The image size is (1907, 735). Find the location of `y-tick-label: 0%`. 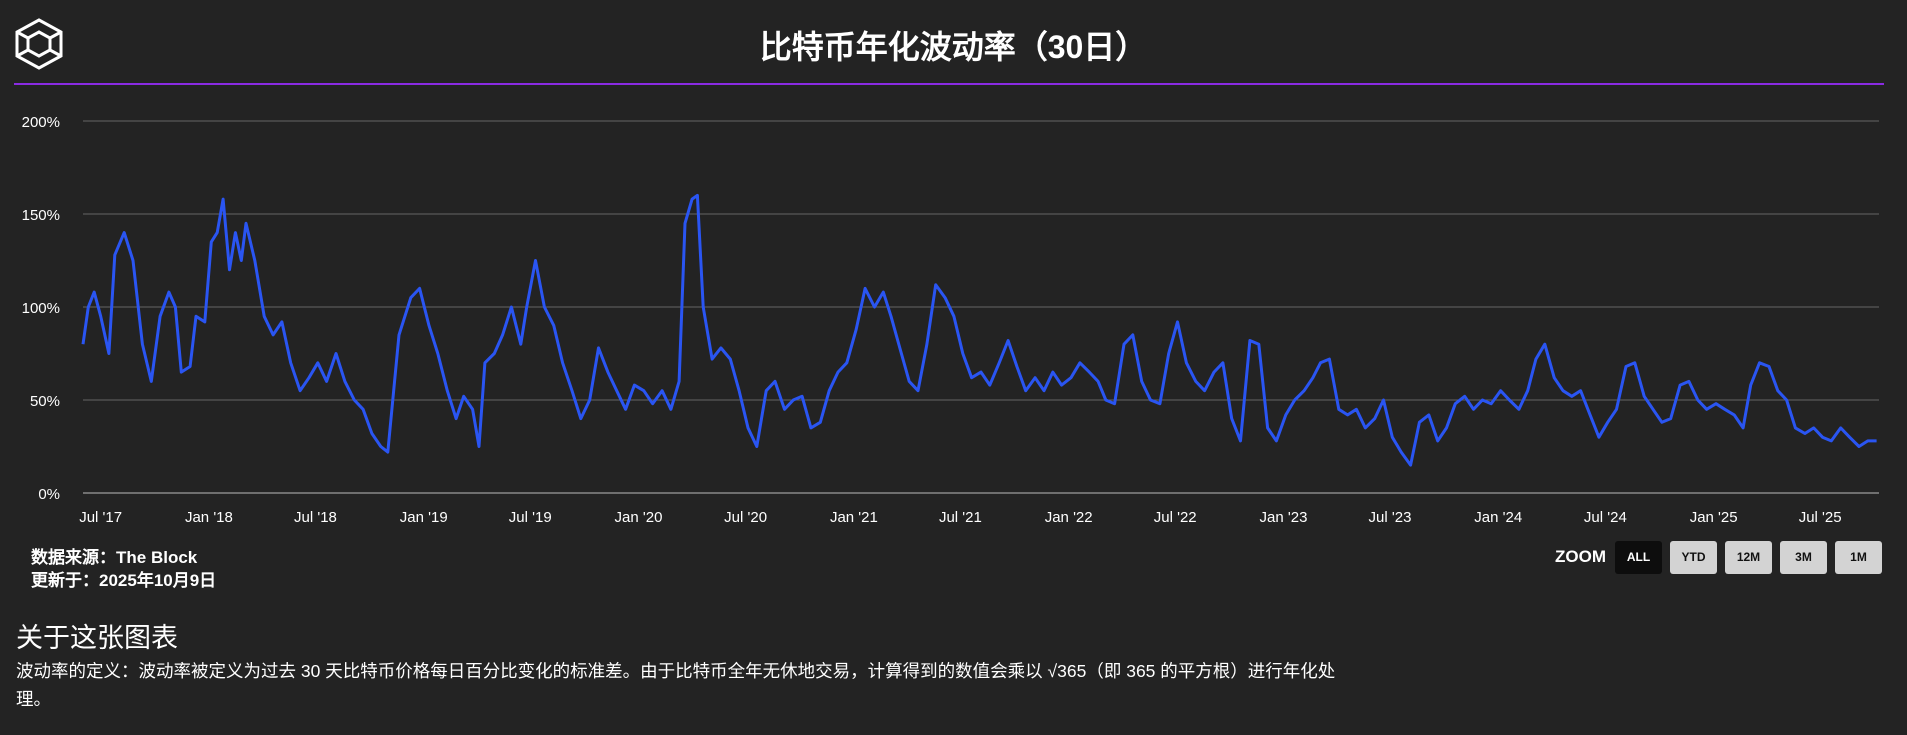

y-tick-label: 0% is located at coordinates (49, 494).